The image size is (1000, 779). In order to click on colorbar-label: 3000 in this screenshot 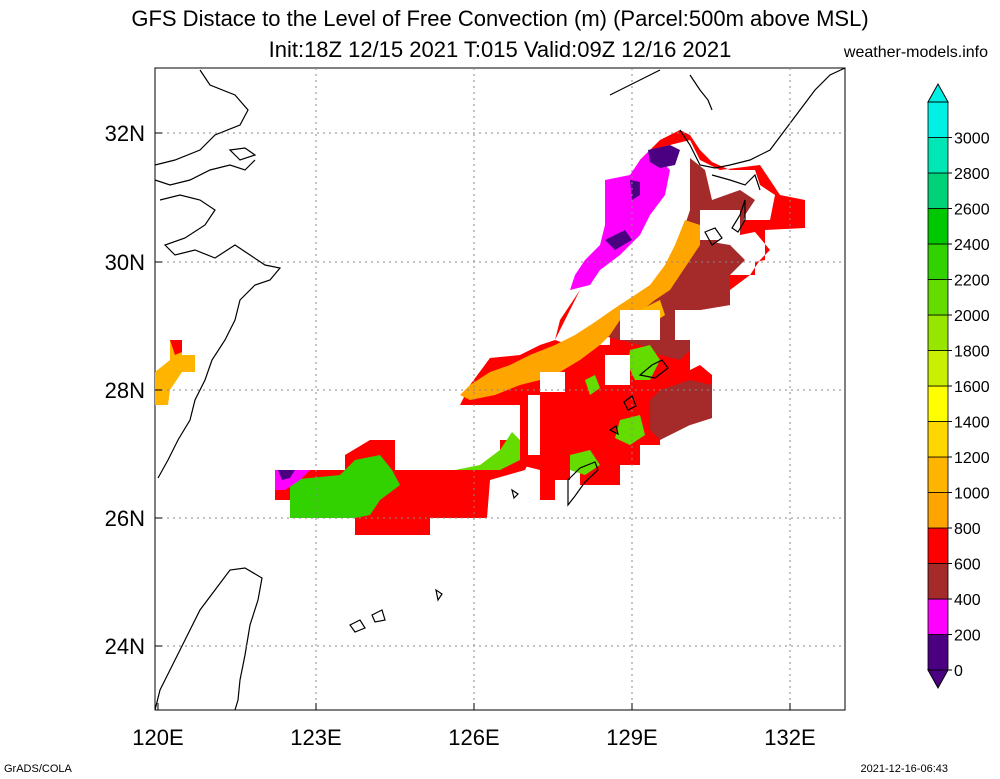, I will do `click(972, 139)`.